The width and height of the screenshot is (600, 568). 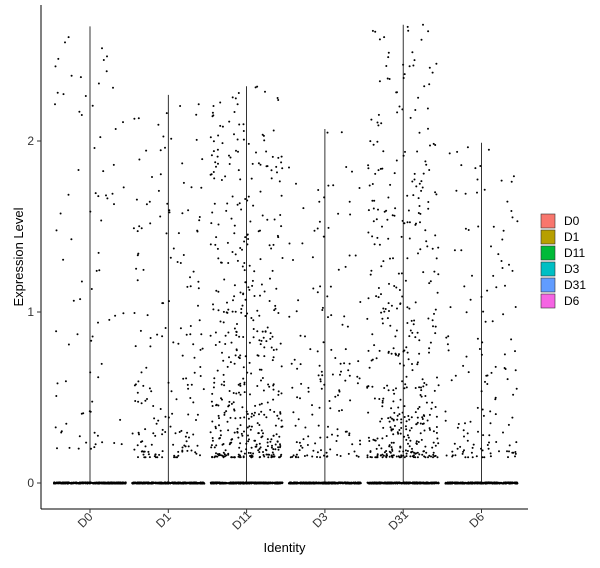 I want to click on y-ticks: 012, so click(x=34, y=312).